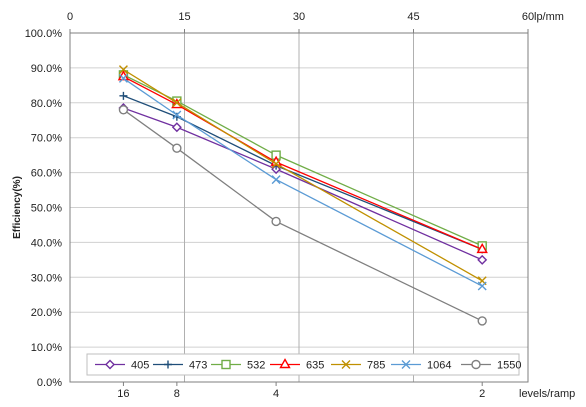  Describe the element at coordinates (413, 17) in the screenshot. I see `top-tick-label: 45` at that location.